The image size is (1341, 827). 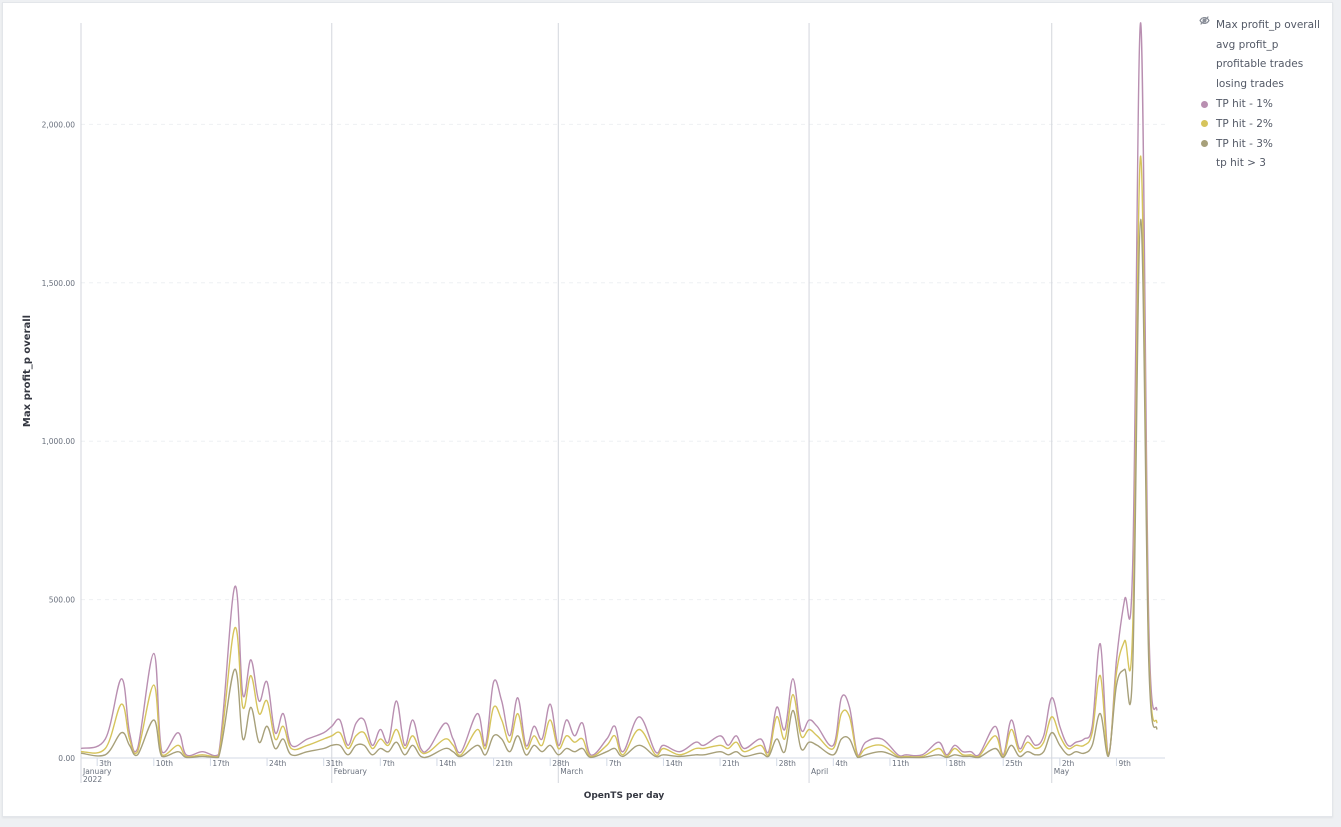 What do you see at coordinates (571, 771) in the screenshot?
I see `month-label: March` at bounding box center [571, 771].